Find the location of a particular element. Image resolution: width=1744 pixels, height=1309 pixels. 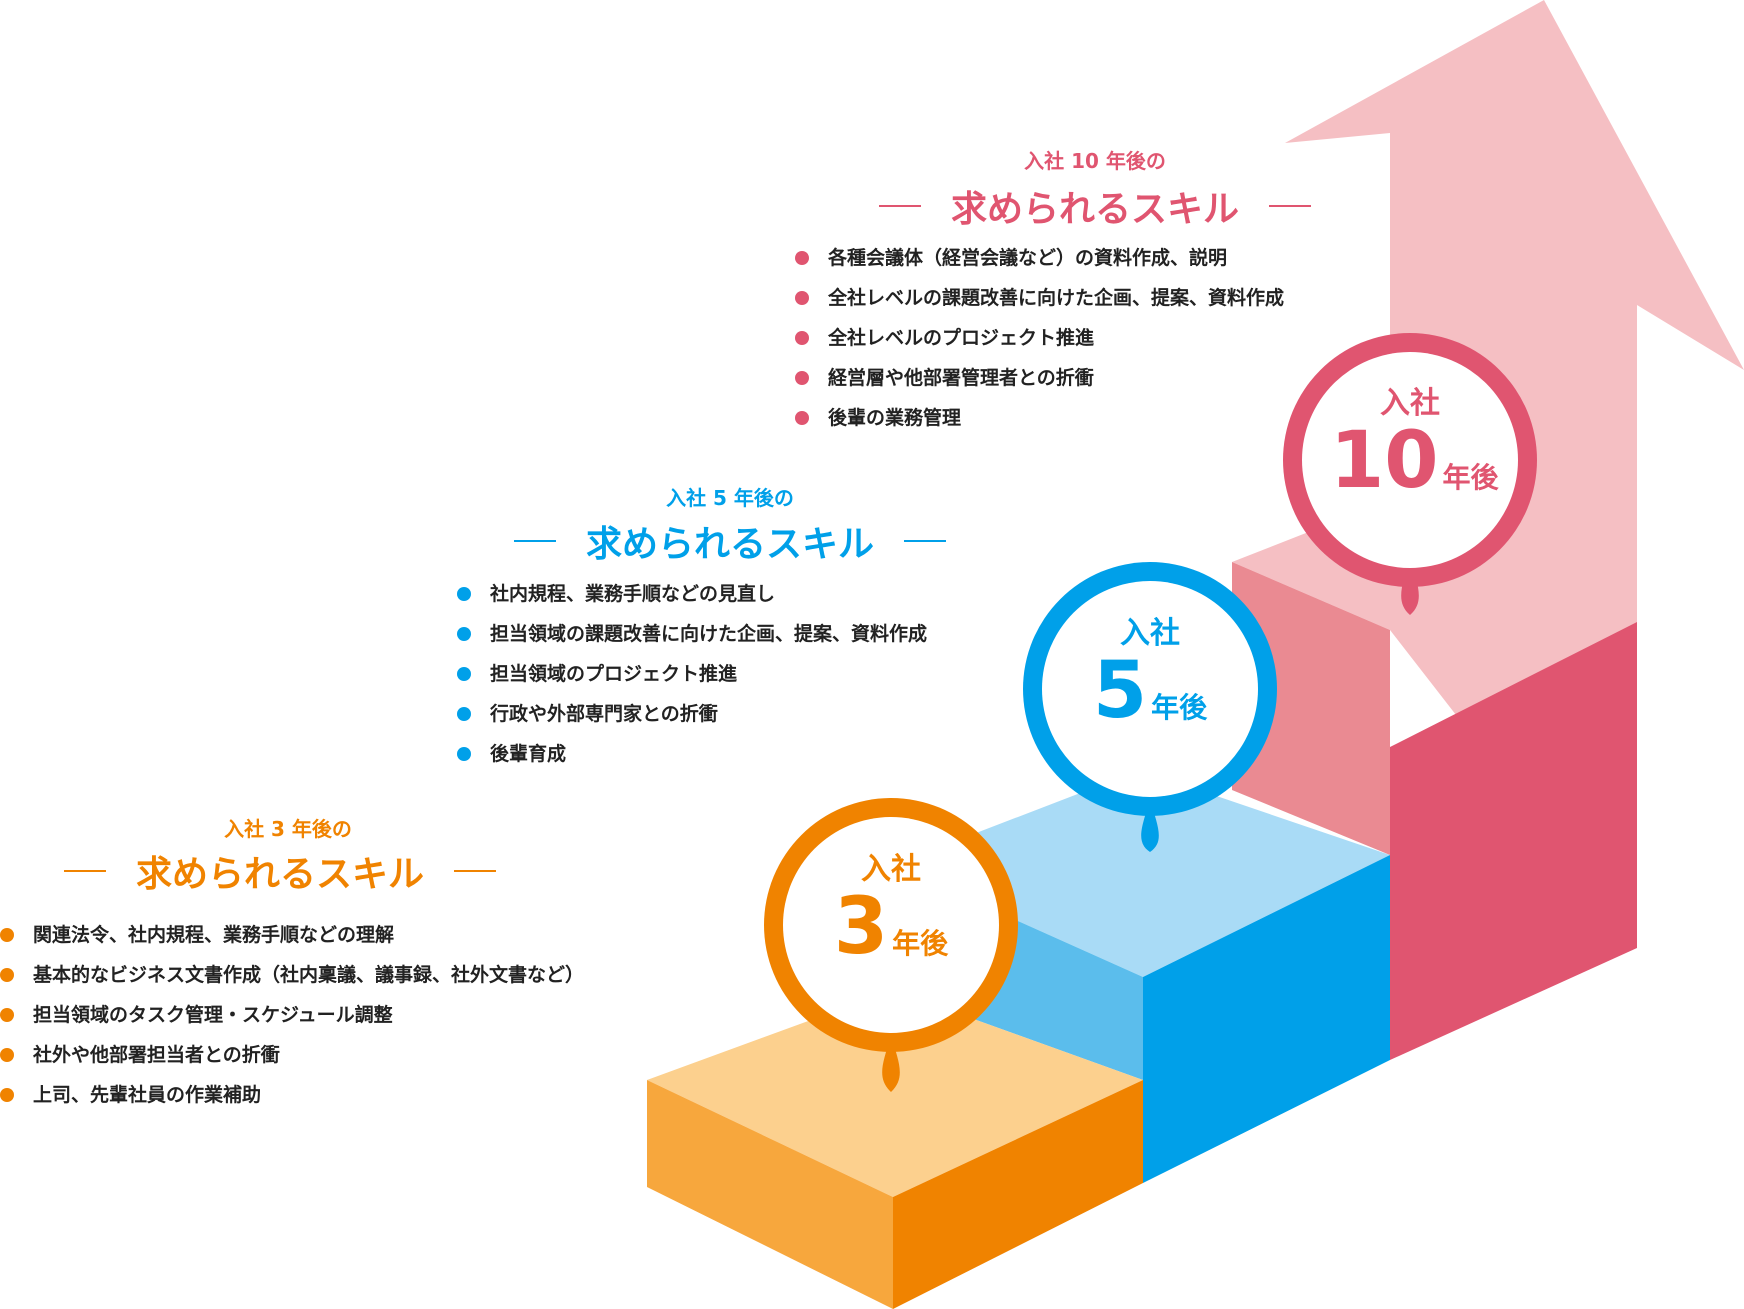

list-item: 担当領域のタスク管理・スケジュール調整 is located at coordinates (315, 1015).